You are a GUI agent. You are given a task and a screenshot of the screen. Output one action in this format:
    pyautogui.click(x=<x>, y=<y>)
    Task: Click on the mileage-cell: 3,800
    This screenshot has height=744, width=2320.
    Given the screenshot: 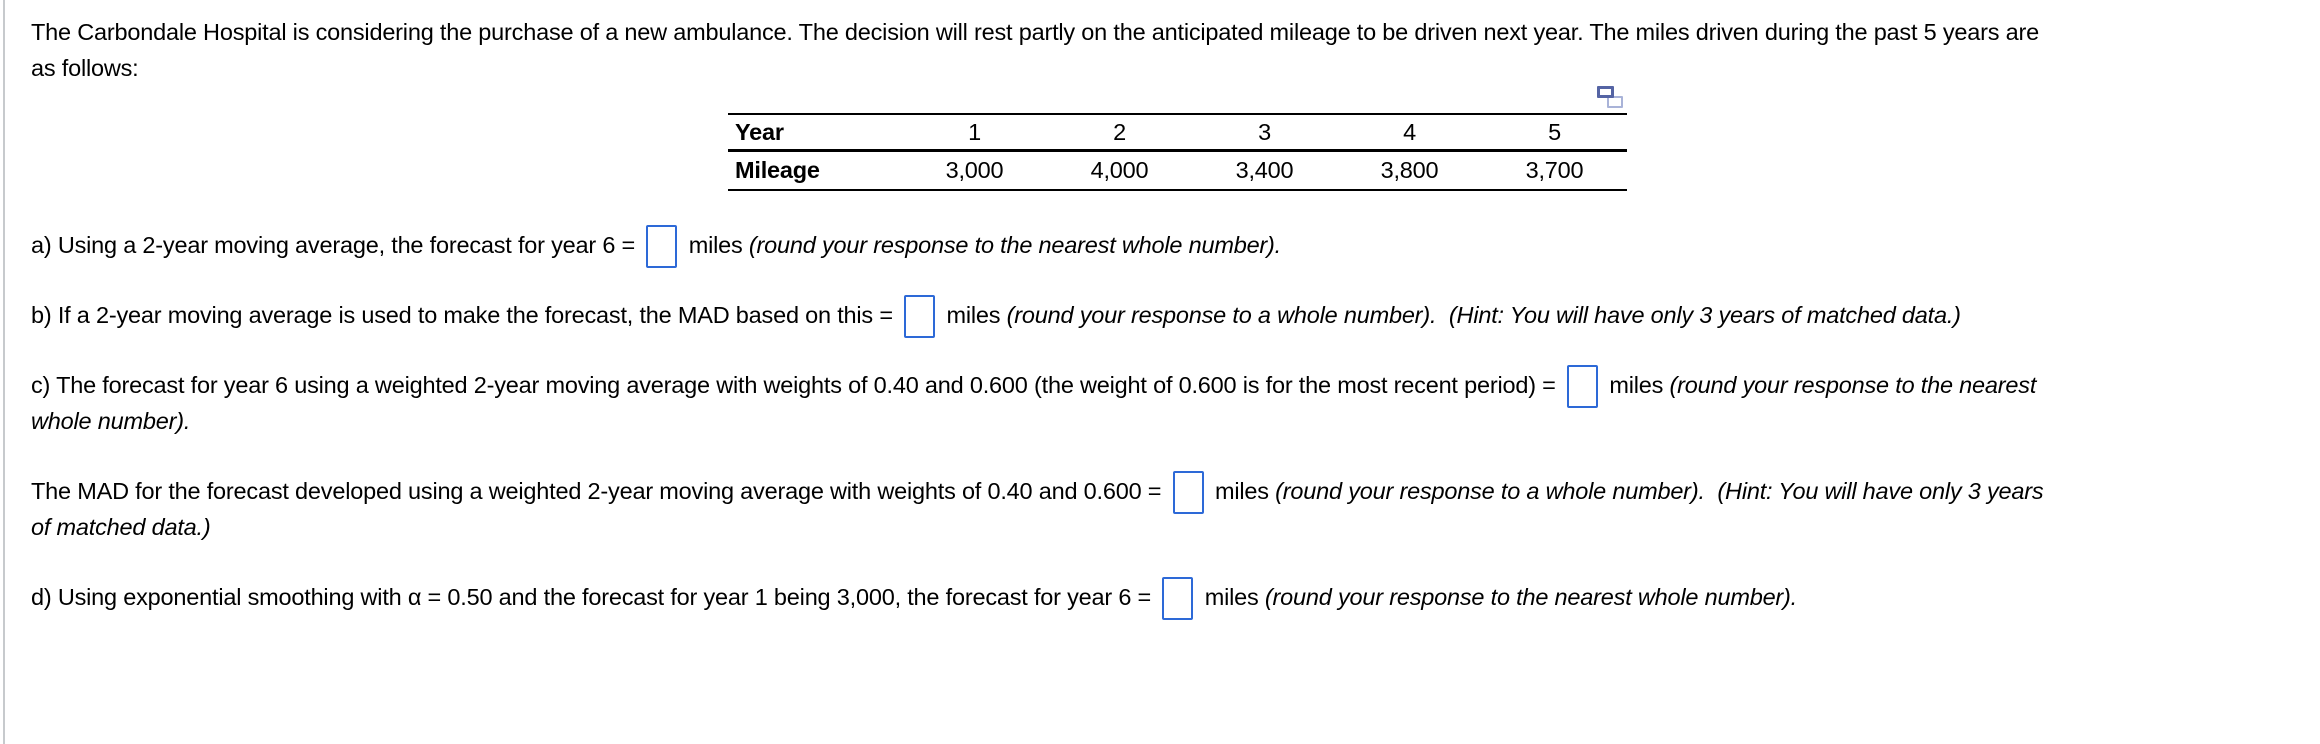 What is the action you would take?
    pyautogui.click(x=1409, y=170)
    